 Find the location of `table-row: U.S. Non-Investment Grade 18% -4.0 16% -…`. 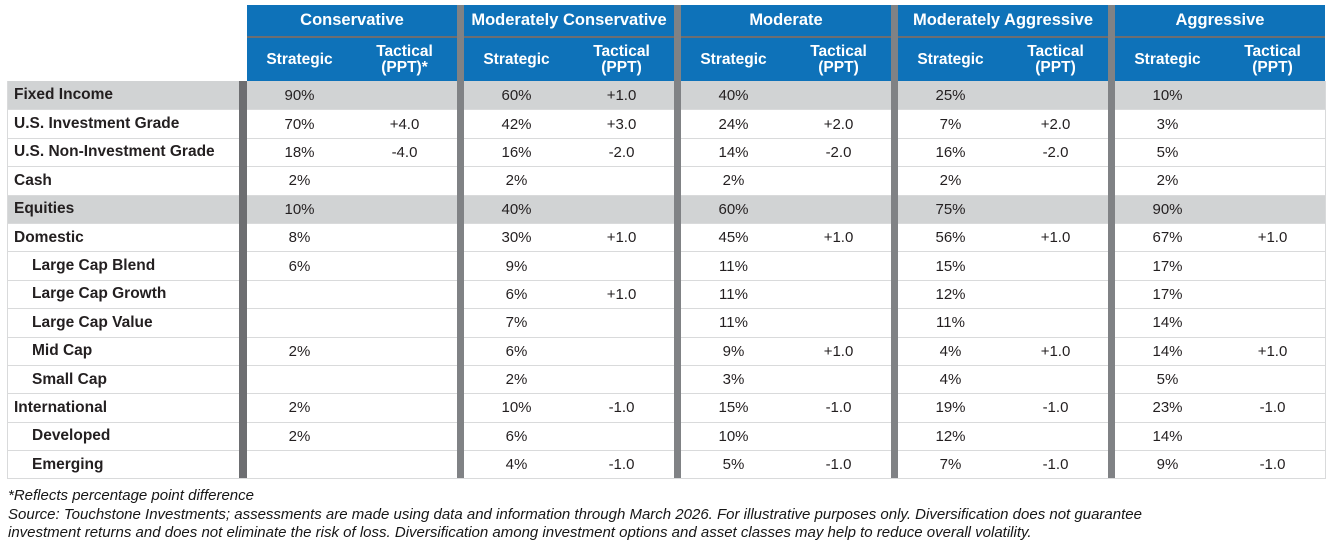

table-row: U.S. Non-Investment Grade 18% -4.0 16% -… is located at coordinates (666, 152).